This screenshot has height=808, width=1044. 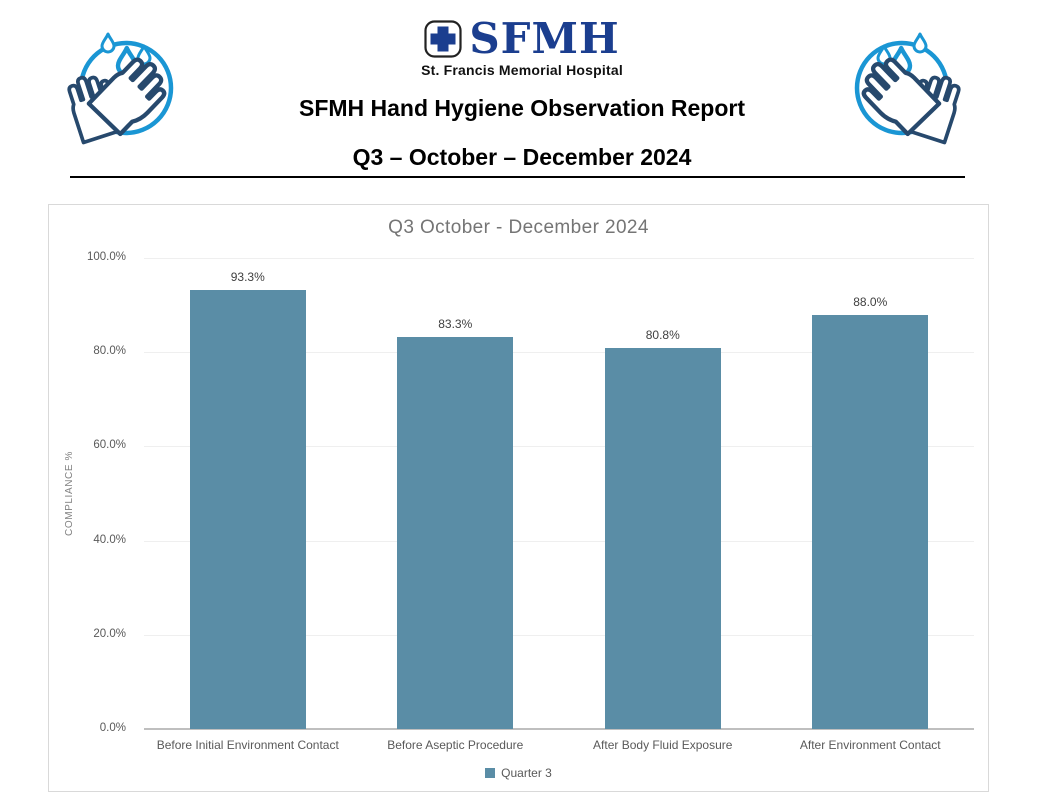 I want to click on logo-tagline: St. Francis Memorial Hospital, so click(x=522, y=70).